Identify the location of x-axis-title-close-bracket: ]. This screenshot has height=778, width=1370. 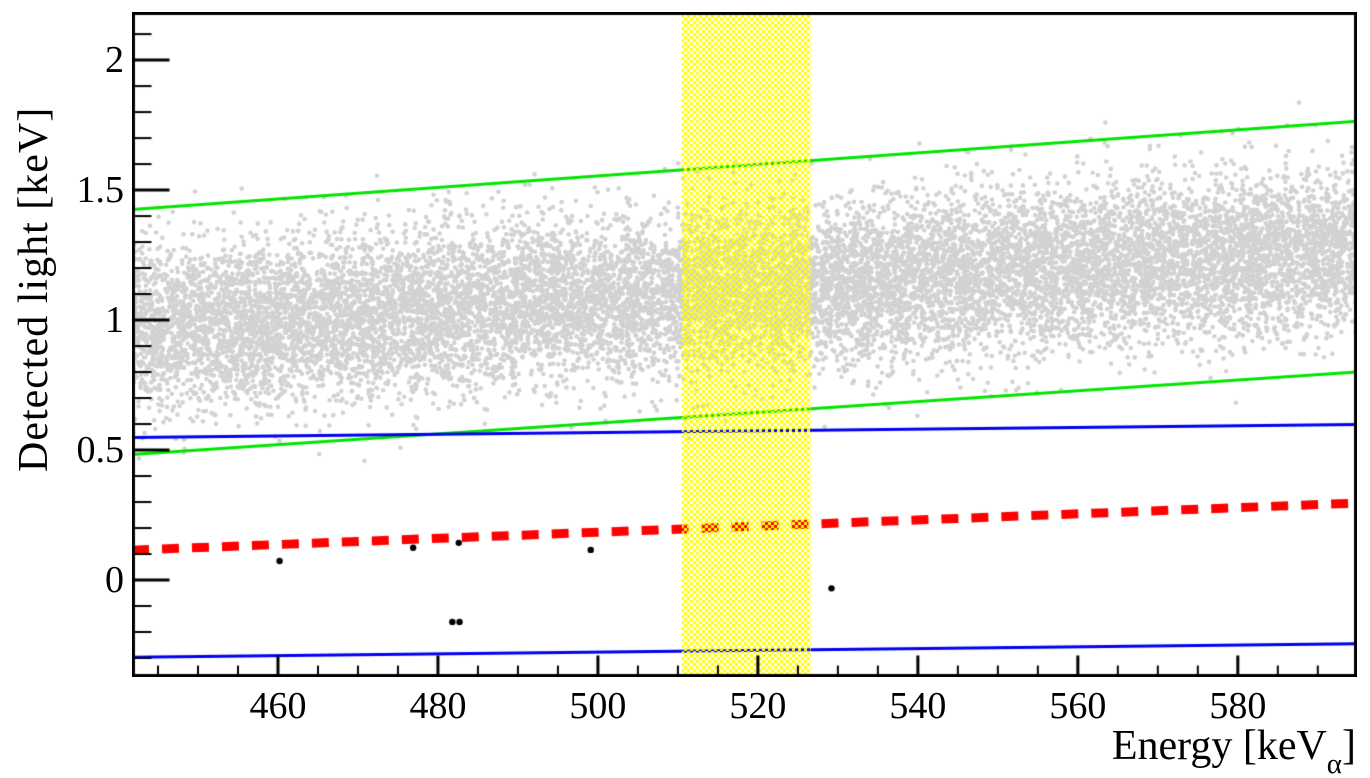
(1349, 746).